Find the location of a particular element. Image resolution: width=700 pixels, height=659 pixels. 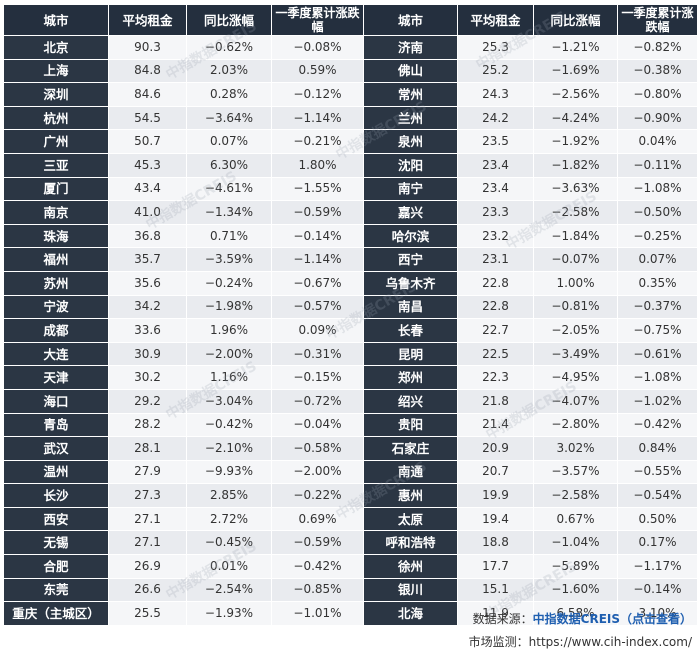

data-source: 数据来源：中指数据CREIS（点击查看） is located at coordinates (582, 618).